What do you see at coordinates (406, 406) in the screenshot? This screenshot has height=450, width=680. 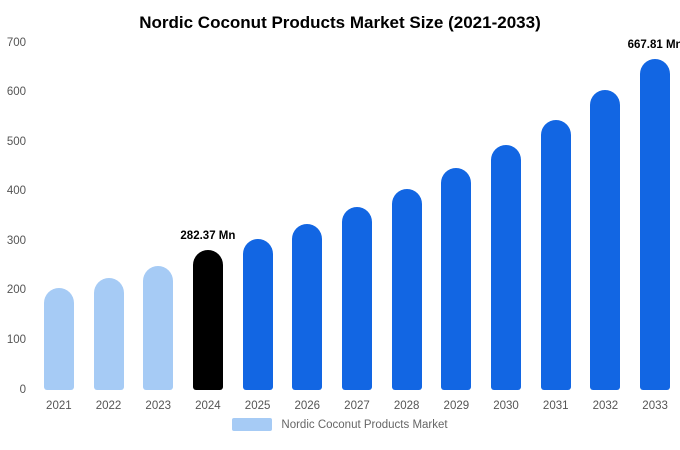 I see `x-axis-label: 2028` at bounding box center [406, 406].